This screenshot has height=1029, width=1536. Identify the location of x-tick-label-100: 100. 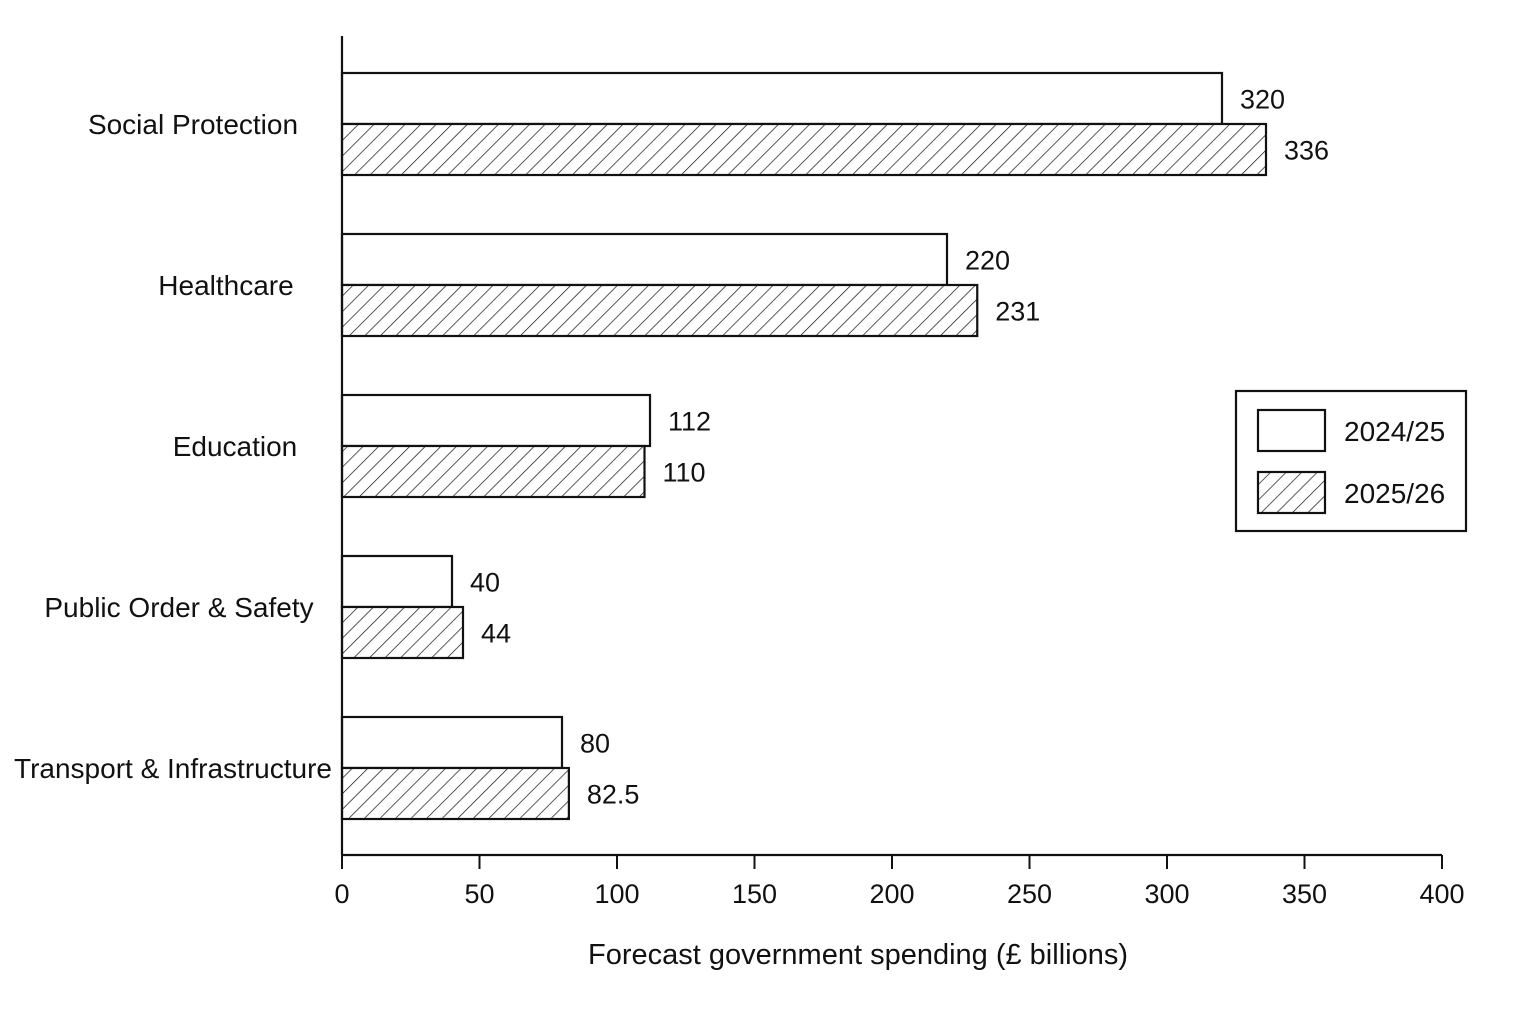
(616, 894).